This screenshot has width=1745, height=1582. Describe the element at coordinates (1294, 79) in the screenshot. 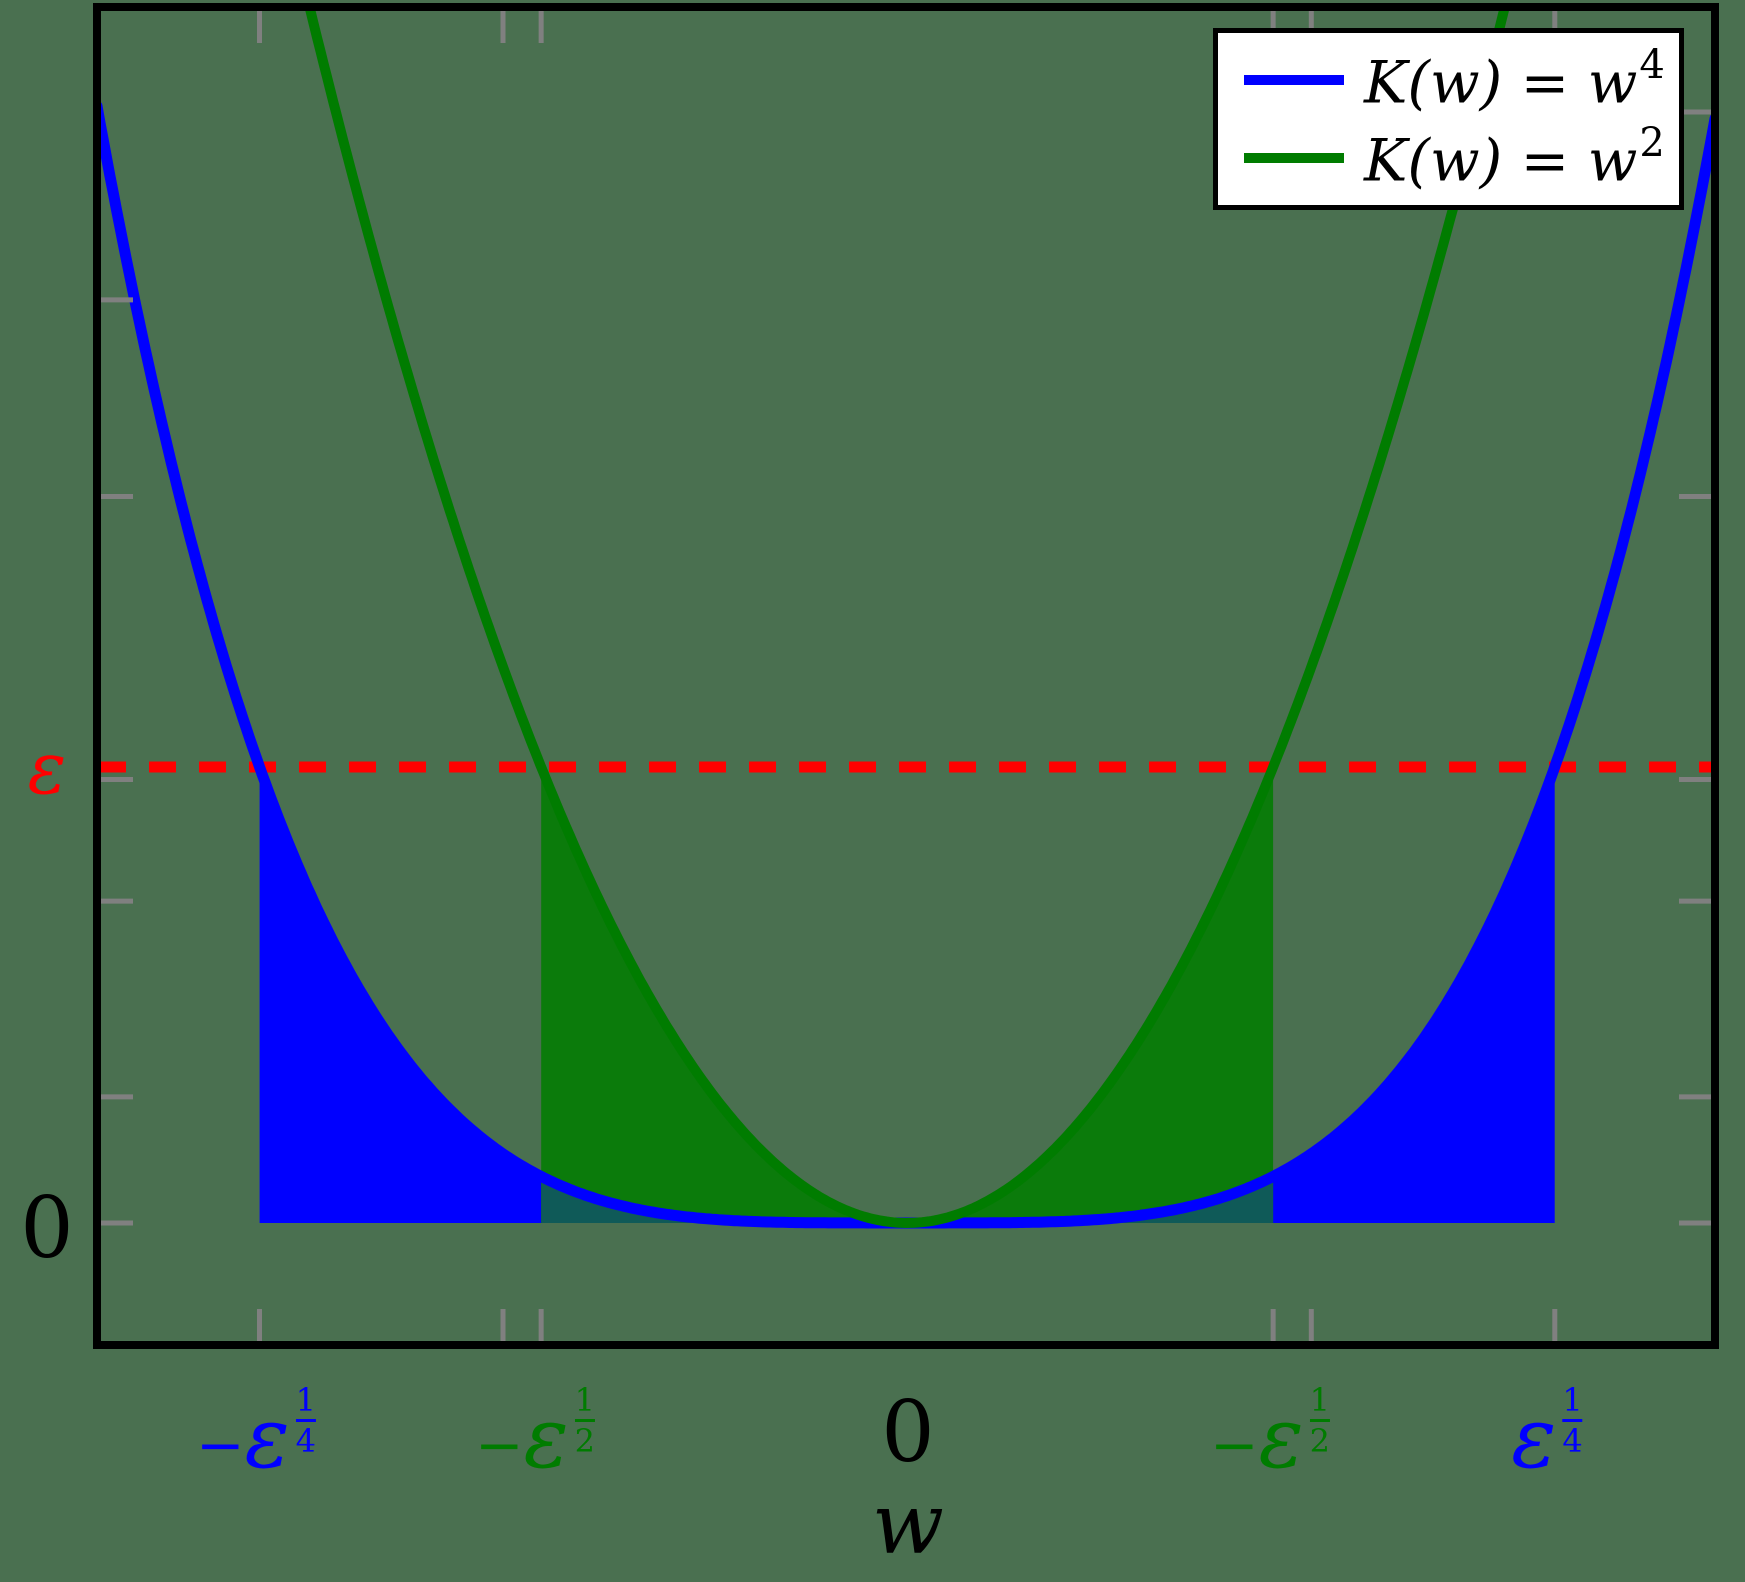

I see `legend-line-sample-blue` at that location.